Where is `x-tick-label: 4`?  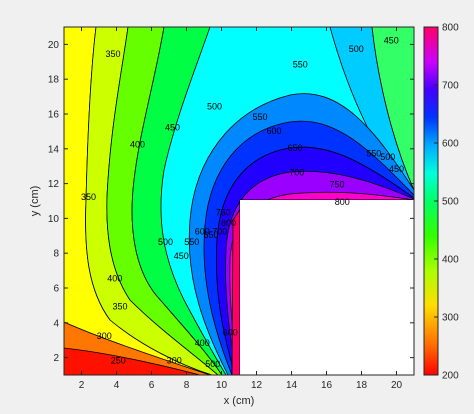 x-tick-label: 4 is located at coordinates (117, 385).